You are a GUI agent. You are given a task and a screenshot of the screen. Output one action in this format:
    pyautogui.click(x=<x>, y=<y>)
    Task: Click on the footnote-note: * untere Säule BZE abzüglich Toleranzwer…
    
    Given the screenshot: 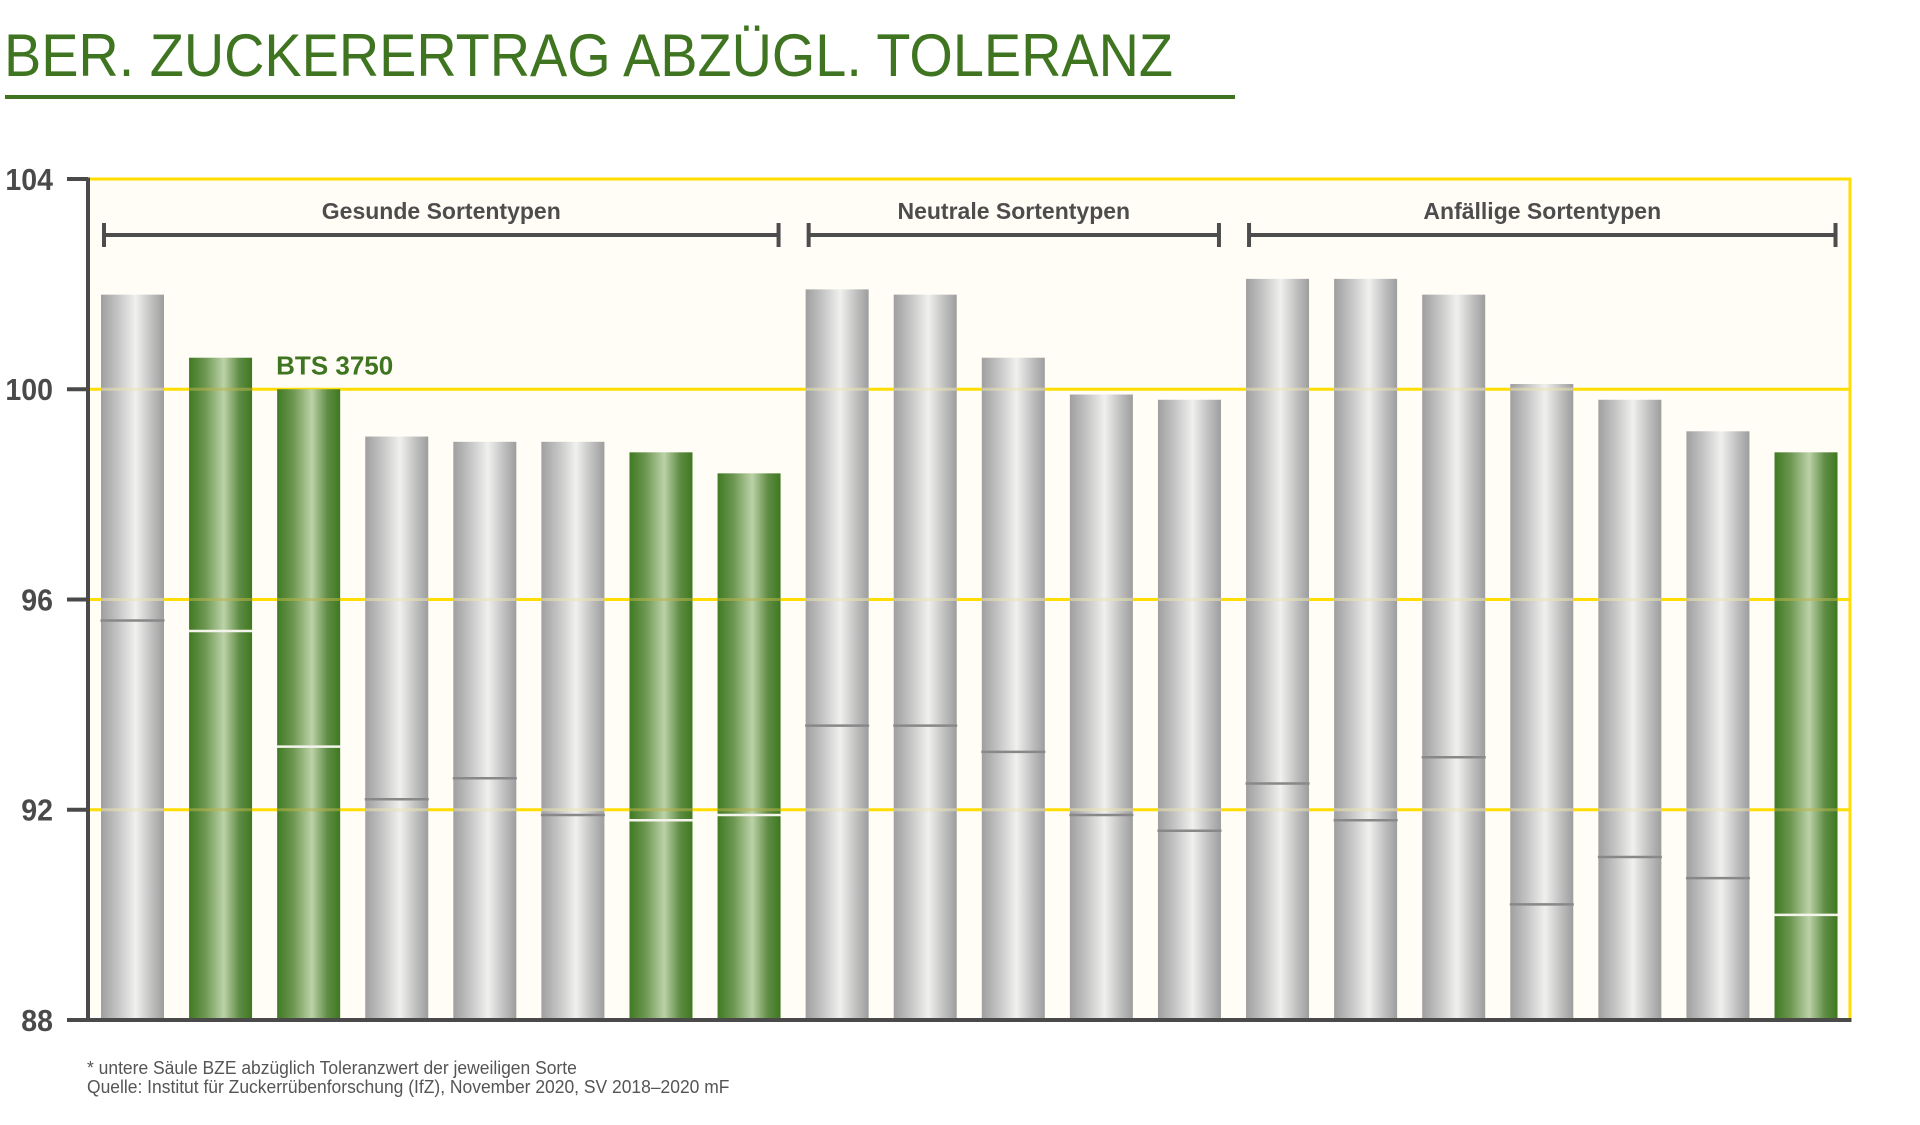 What is the action you would take?
    pyautogui.click(x=332, y=1068)
    